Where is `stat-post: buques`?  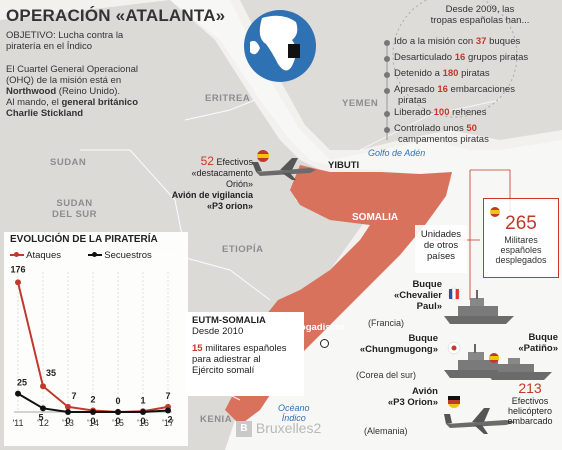 stat-post: buques is located at coordinates (503, 41).